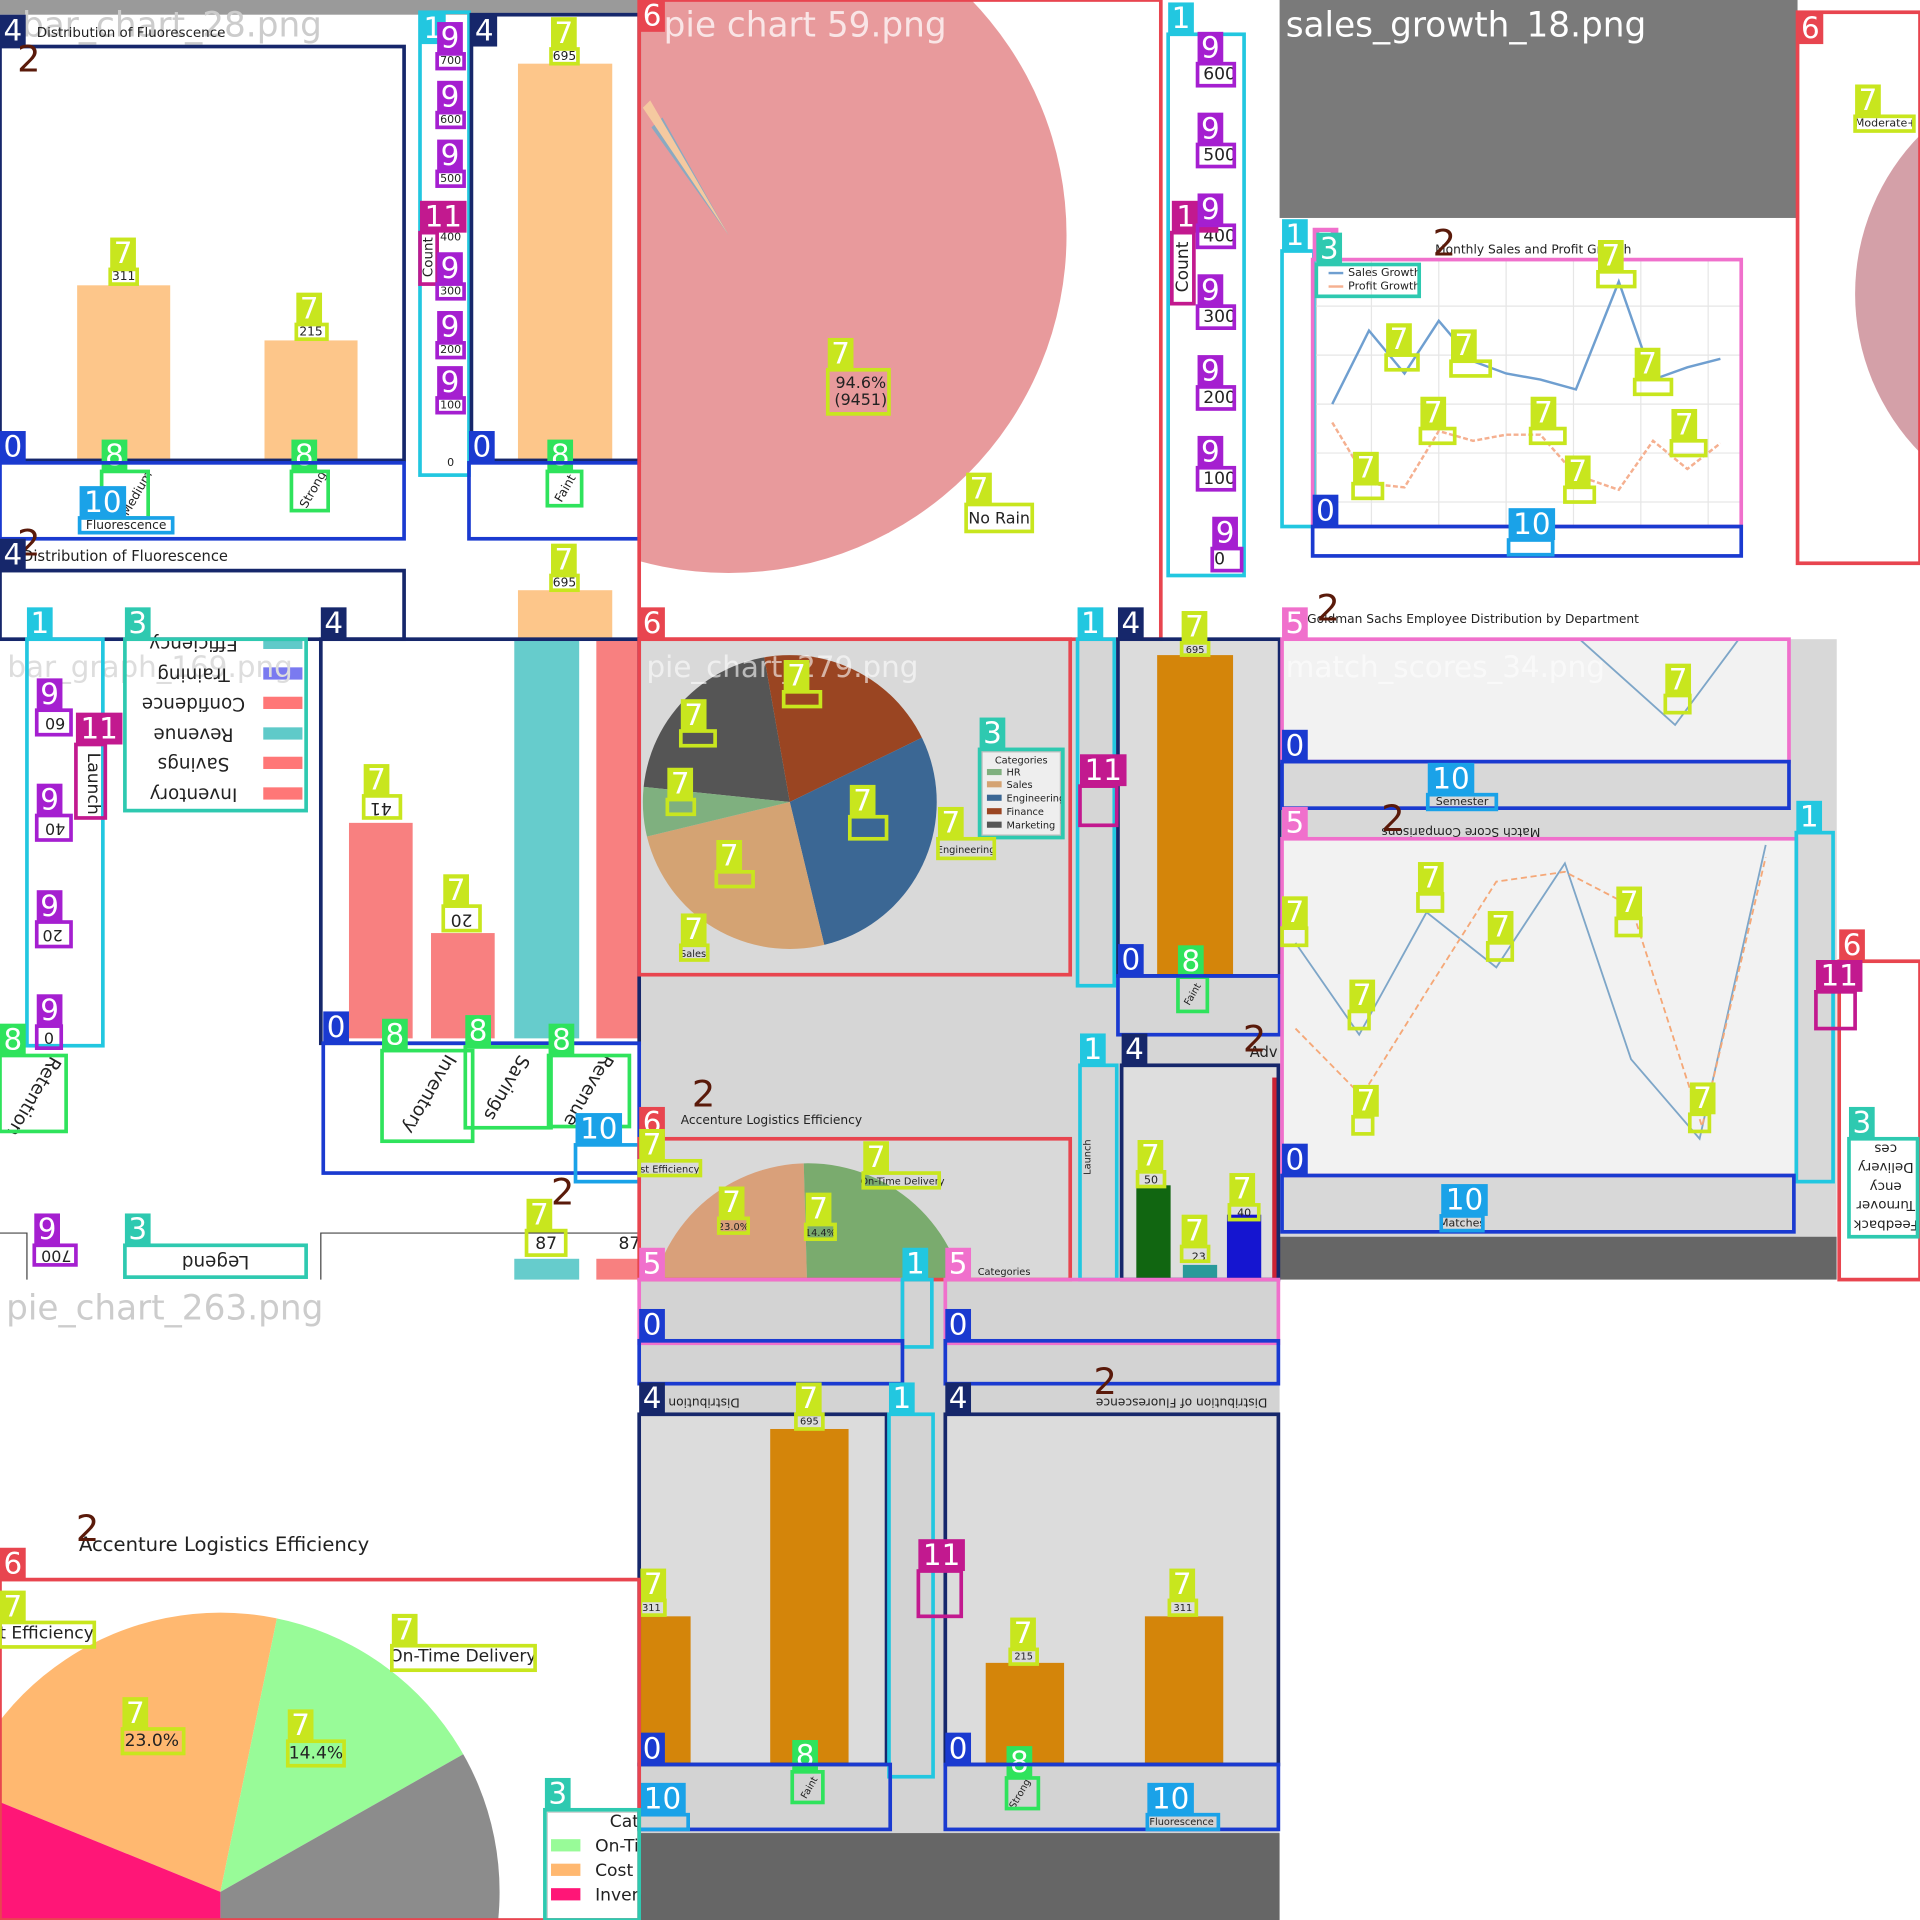 Image resolution: width=1920 pixels, height=1920 pixels. I want to click on tile-footer, so click(959, 1876).